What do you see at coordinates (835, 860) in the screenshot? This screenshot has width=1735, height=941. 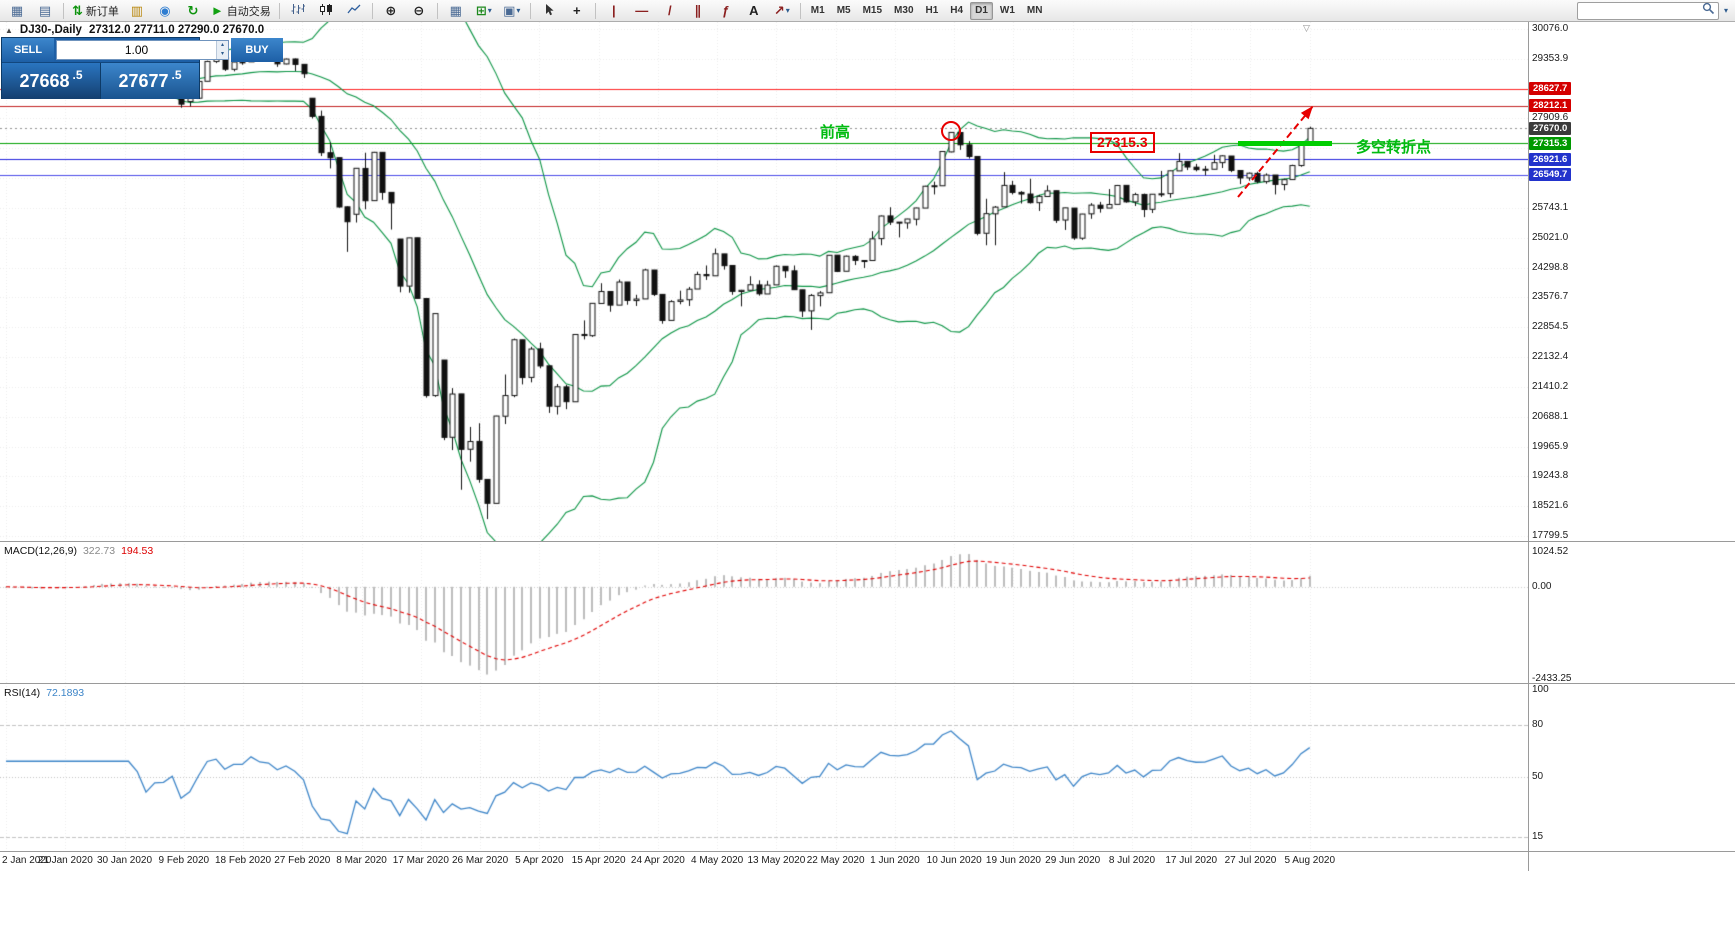 I see `date-axis-label: 22 May 2020` at bounding box center [835, 860].